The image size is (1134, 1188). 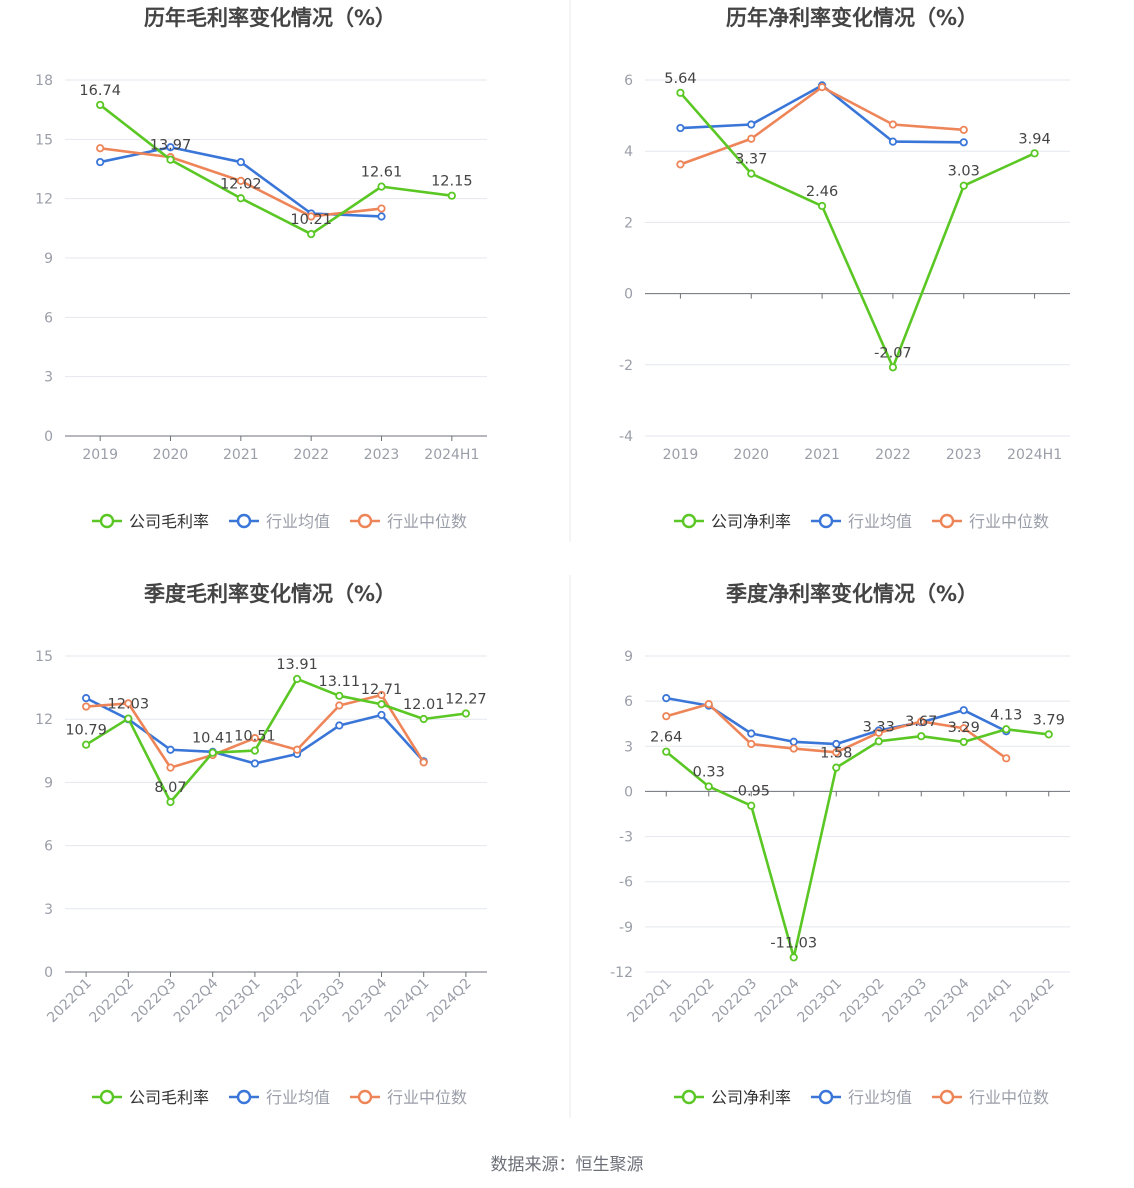 What do you see at coordinates (621, 973) in the screenshot?
I see `y-tick-label: -12` at bounding box center [621, 973].